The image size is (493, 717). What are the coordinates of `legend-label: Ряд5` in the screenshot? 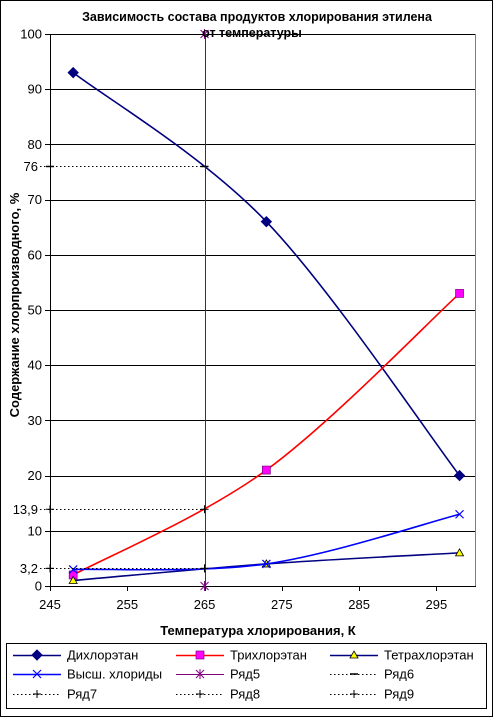 It's located at (245, 674).